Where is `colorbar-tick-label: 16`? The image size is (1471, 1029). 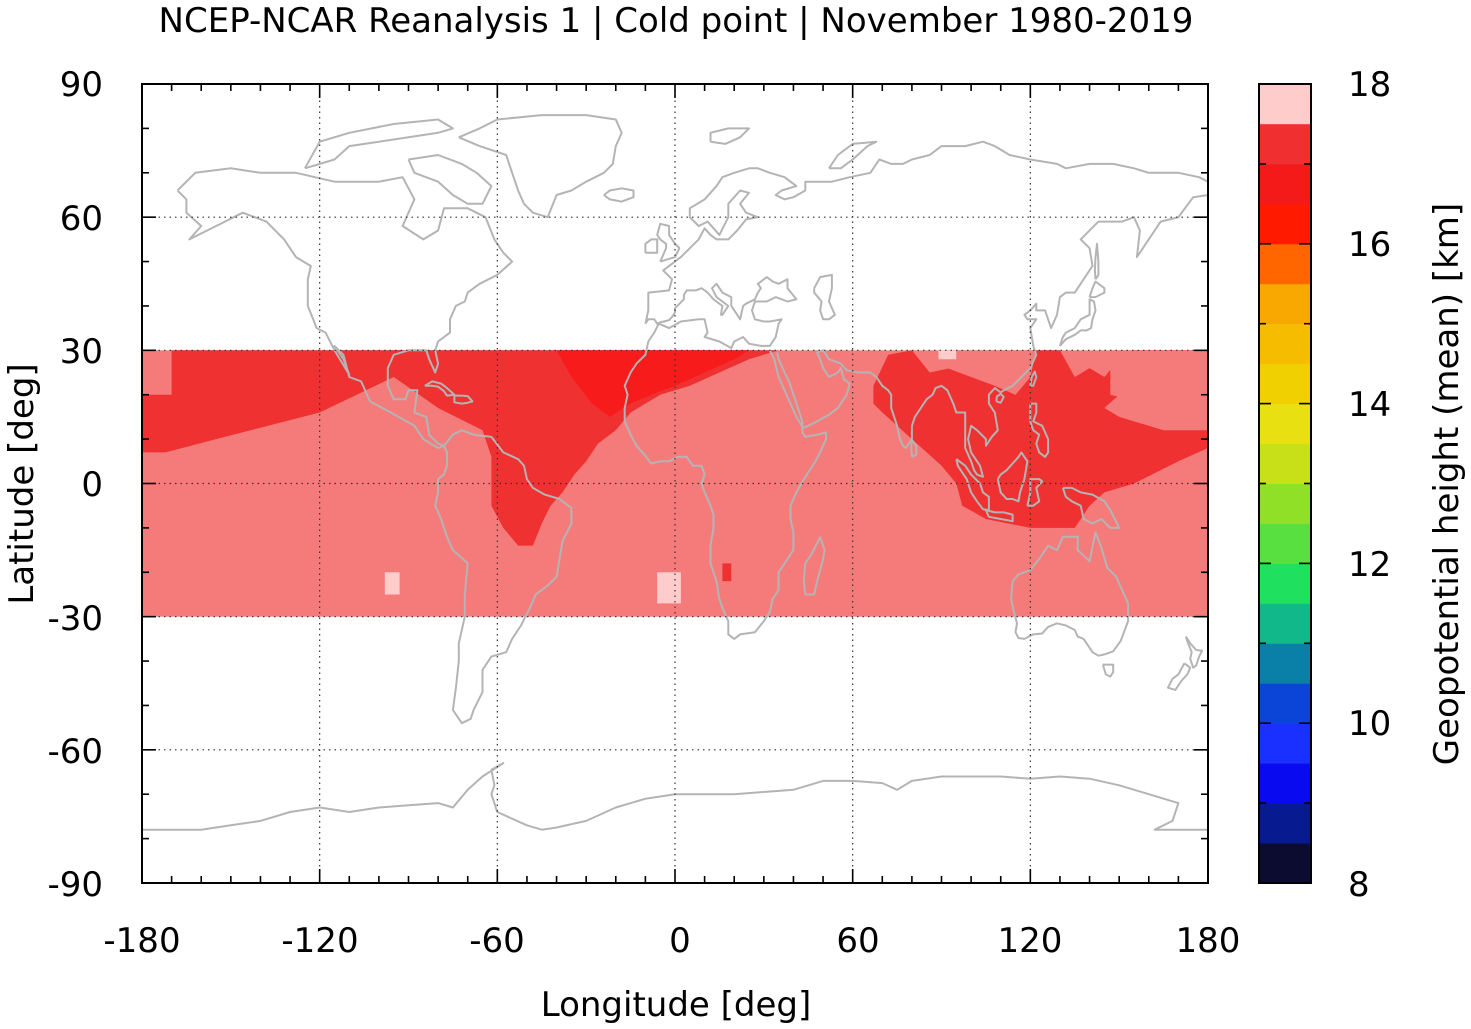
colorbar-tick-label: 16 is located at coordinates (1369, 245).